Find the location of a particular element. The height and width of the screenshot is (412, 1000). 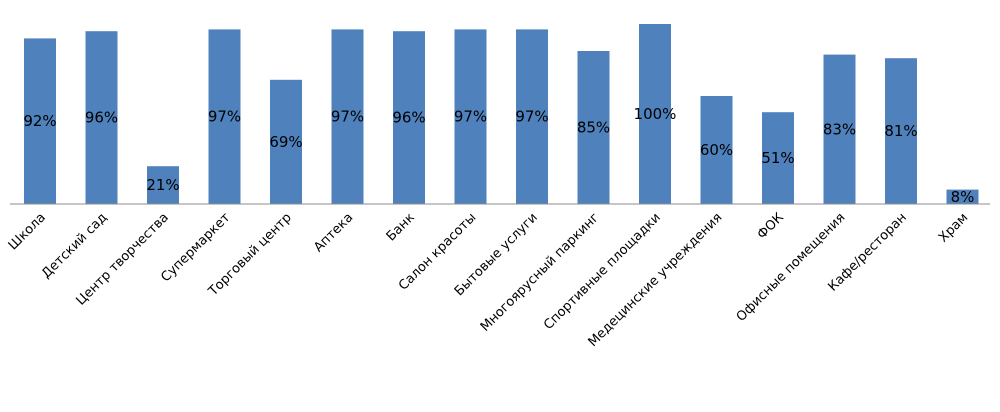

value-label: 69% is located at coordinates (285, 142).